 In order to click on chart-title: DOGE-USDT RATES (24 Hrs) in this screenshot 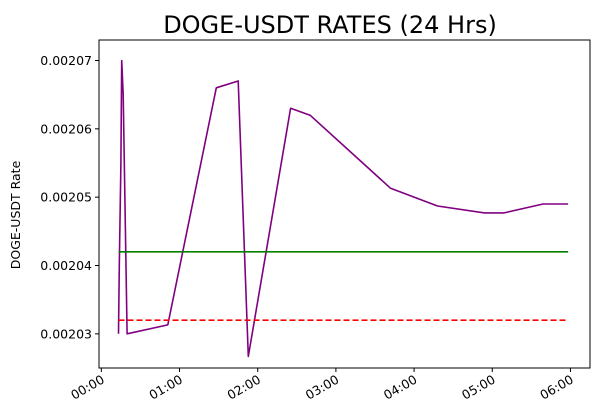, I will do `click(330, 25)`.